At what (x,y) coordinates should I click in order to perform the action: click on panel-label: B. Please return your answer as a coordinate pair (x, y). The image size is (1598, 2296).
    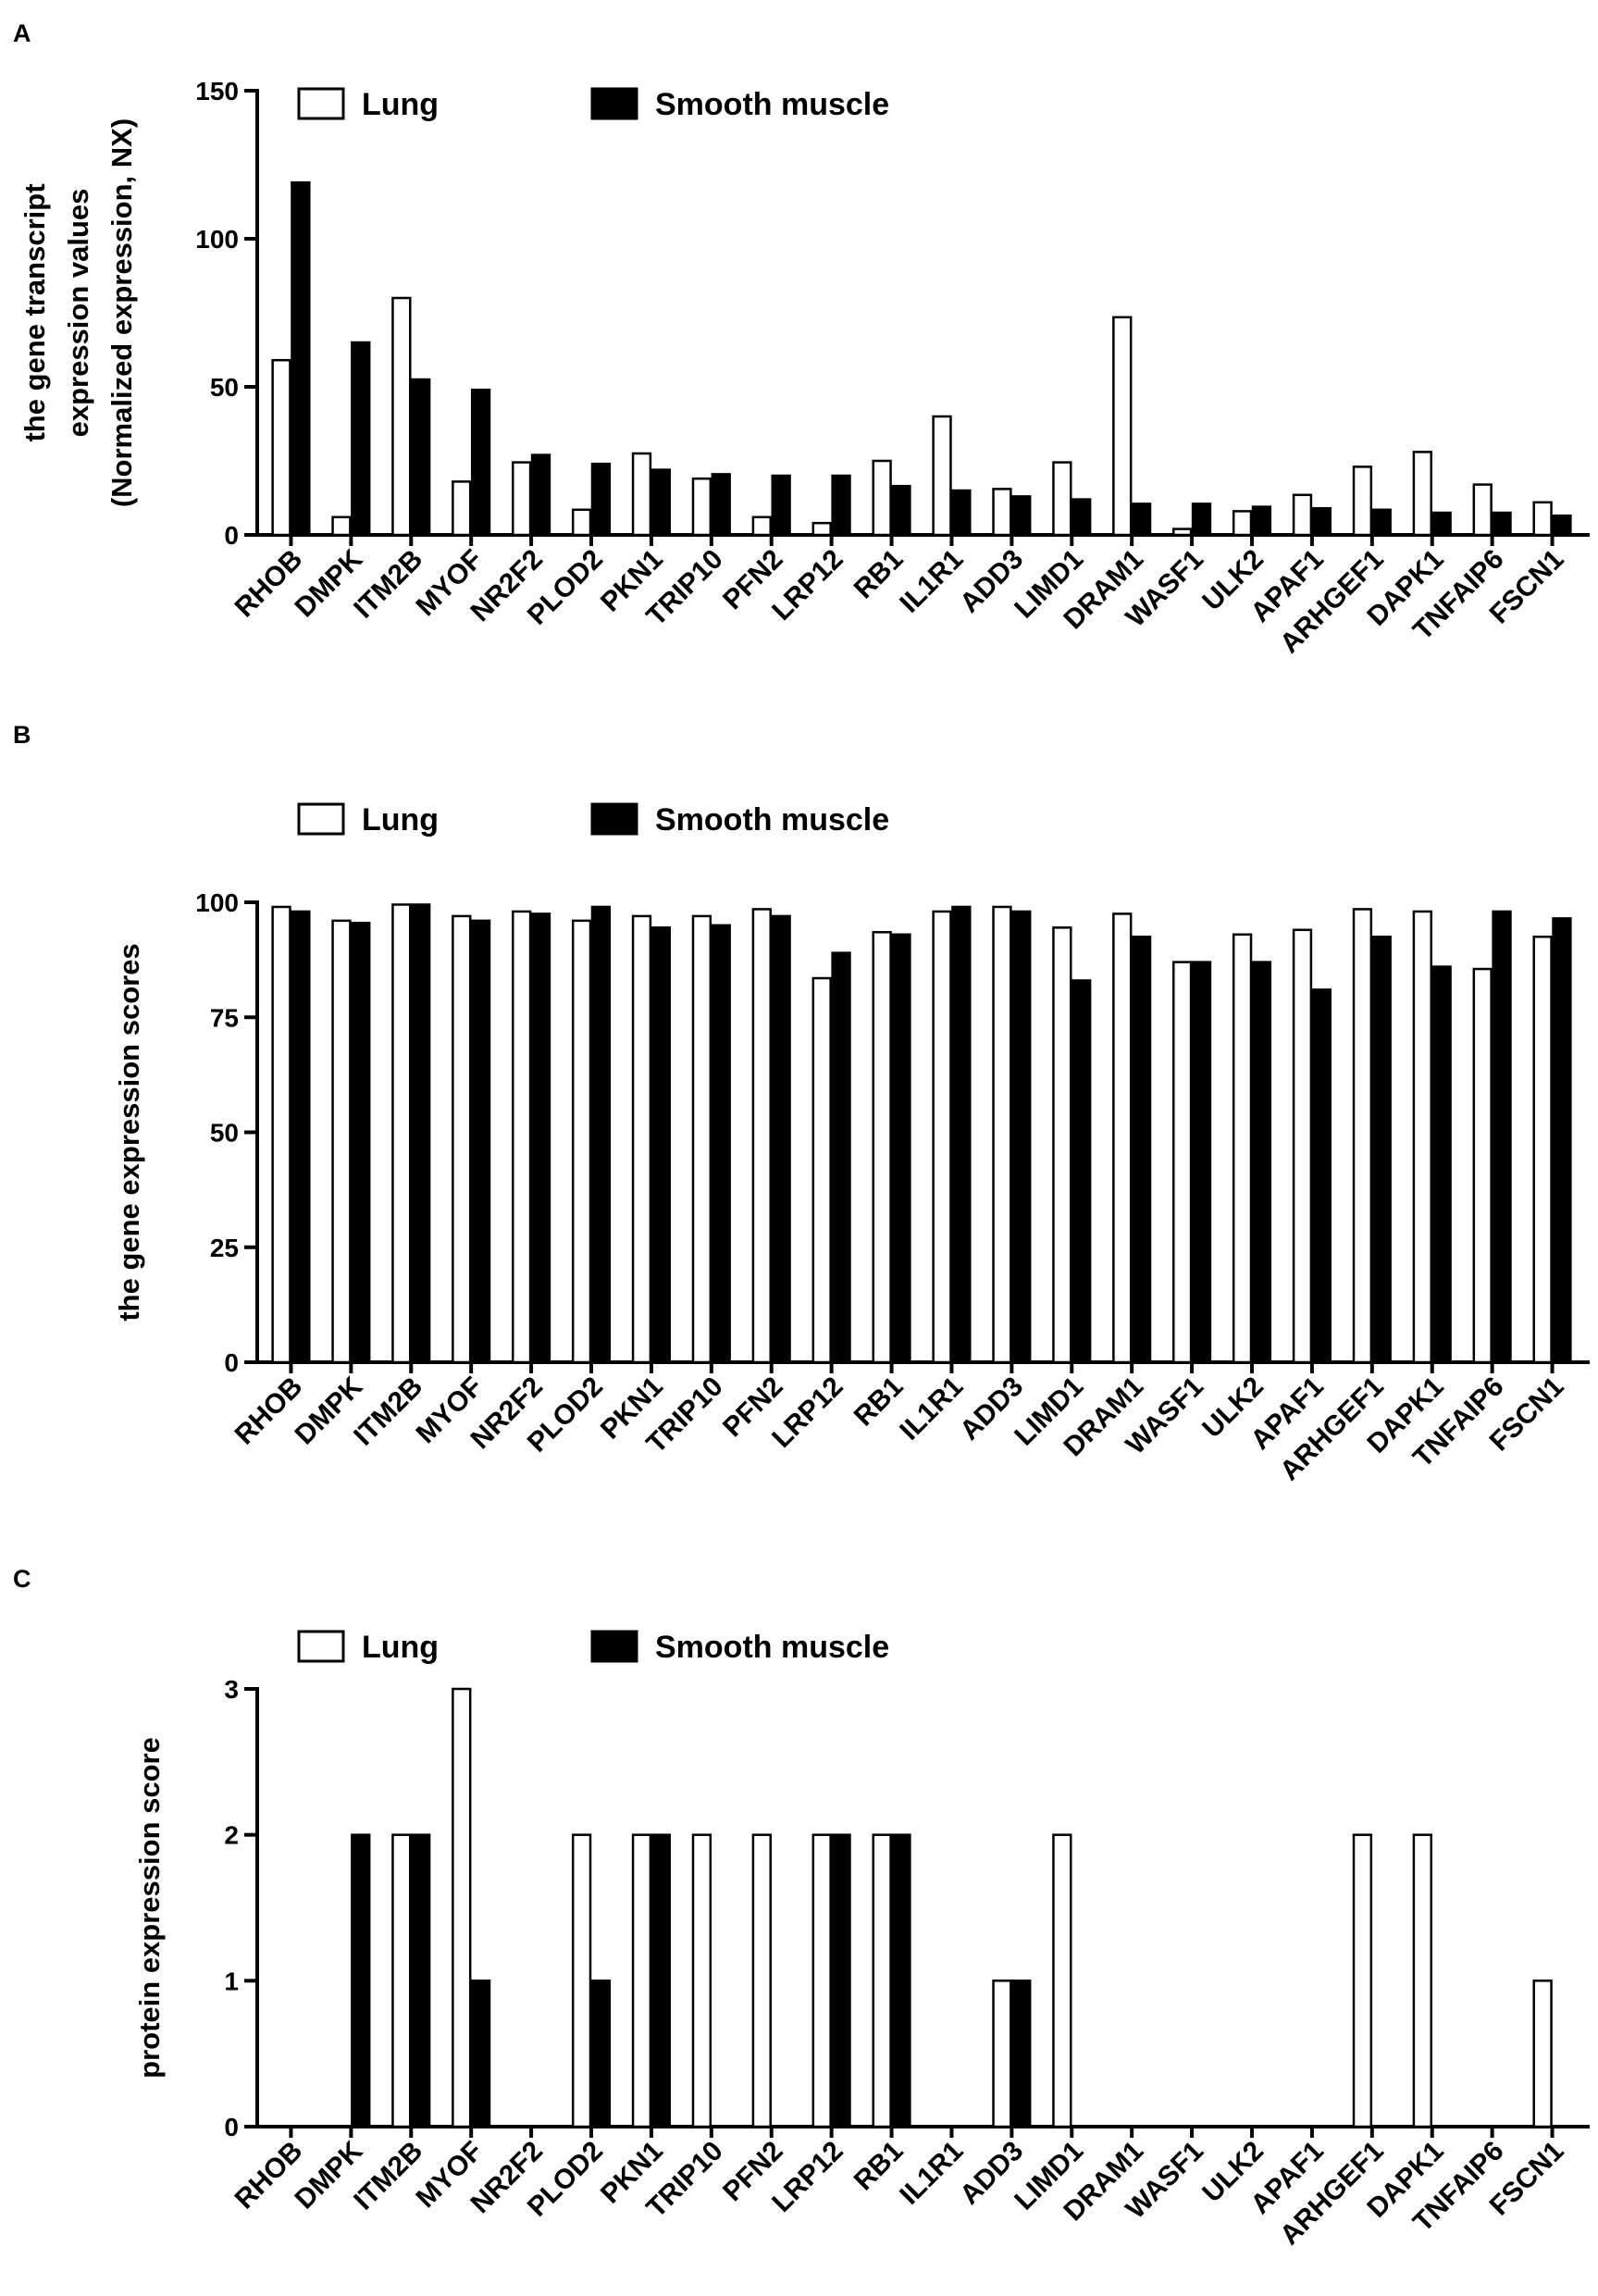
    Looking at the image, I should click on (22, 735).